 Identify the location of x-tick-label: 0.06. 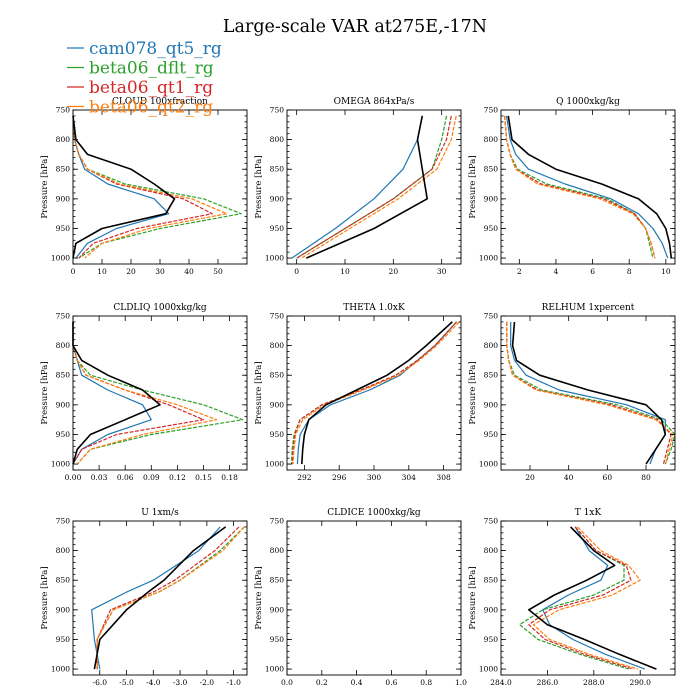
(125, 477).